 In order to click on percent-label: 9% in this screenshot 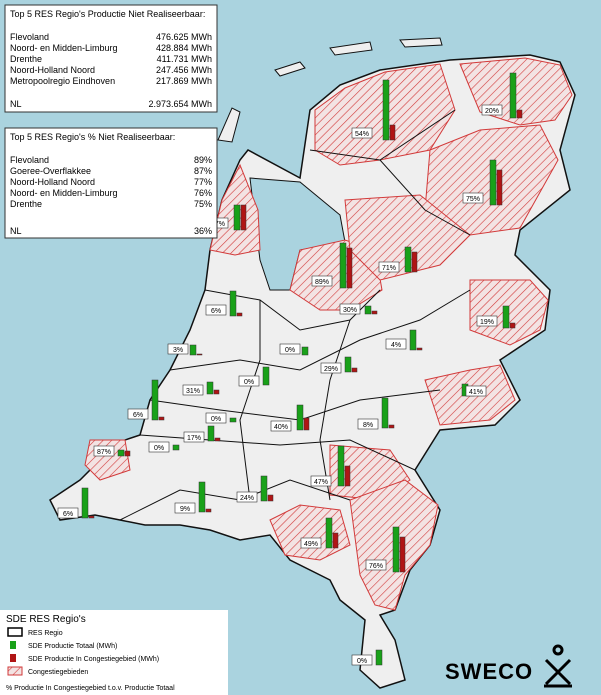, I will do `click(185, 509)`.